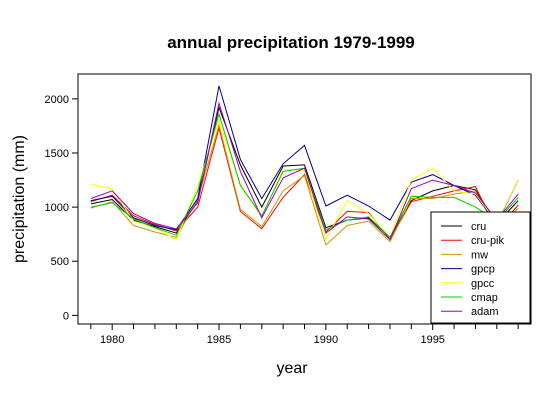 The image size is (550, 412). I want to click on legend-label-gpcc: gpcc, so click(483, 284).